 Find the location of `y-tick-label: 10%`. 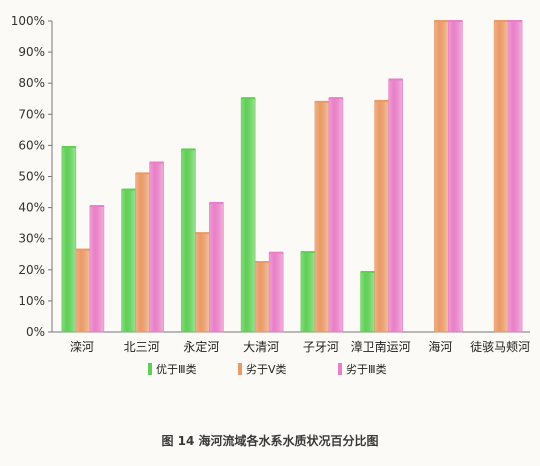

y-tick-label: 10% is located at coordinates (31, 301).